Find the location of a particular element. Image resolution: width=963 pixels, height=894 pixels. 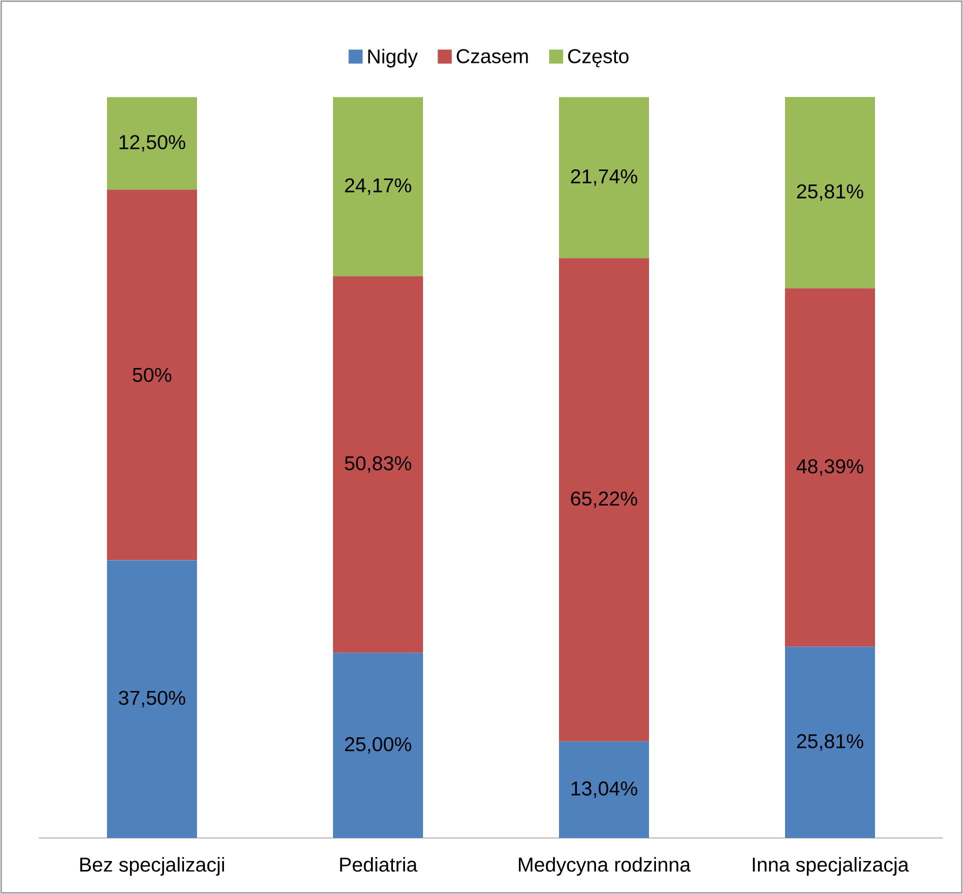

data-label: 24,17% is located at coordinates (378, 186).